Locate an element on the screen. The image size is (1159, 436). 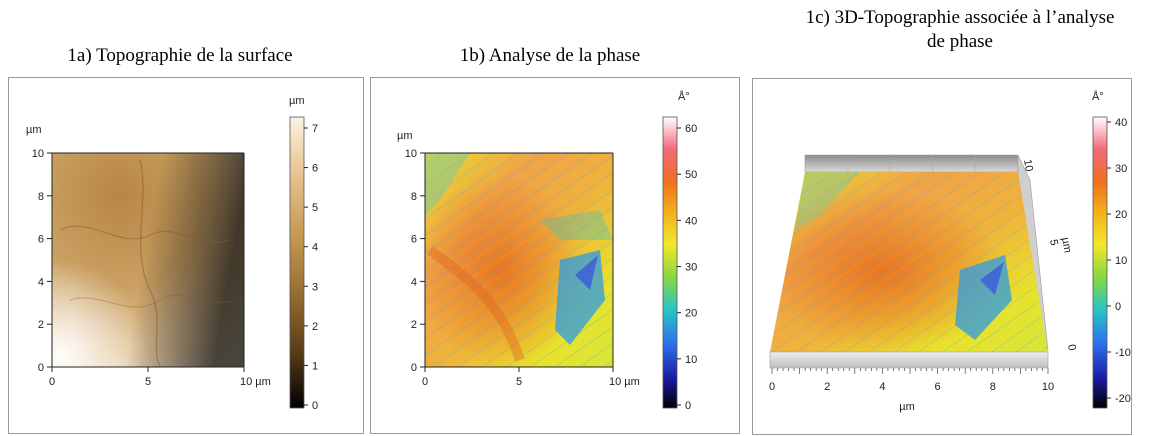
panel-a-y-tick-label: 0 is located at coordinates (41, 368).